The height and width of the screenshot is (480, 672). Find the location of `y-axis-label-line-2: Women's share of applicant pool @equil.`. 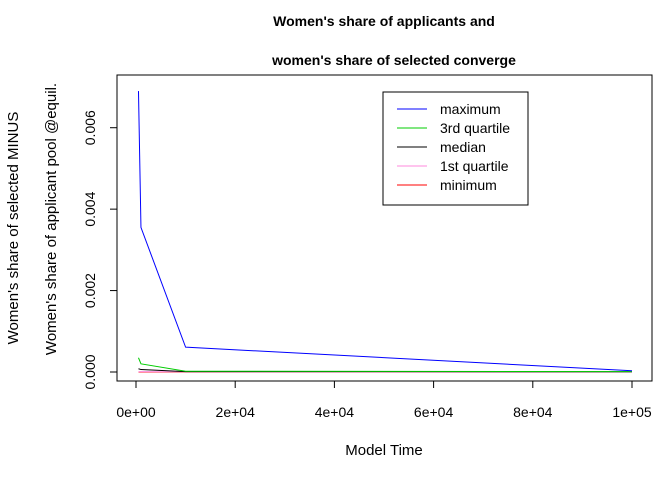

y-axis-label-line-2: Women's share of applicant pool @equil. is located at coordinates (51, 219).